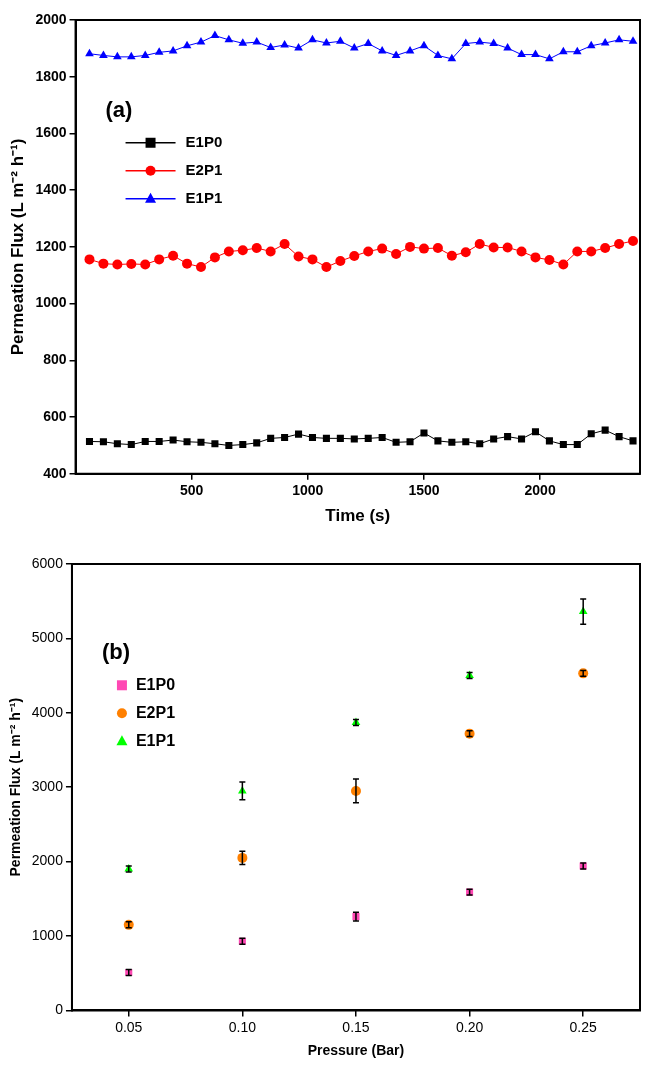  Describe the element at coordinates (51, 18) in the screenshot. I see `y-tick-label: 2000` at that location.